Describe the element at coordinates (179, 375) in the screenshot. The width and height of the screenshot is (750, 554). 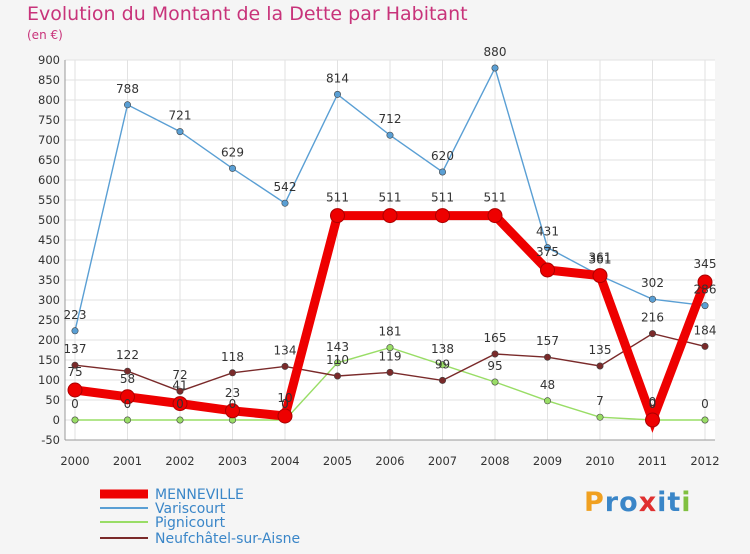
I see `data-label: 72` at that location.